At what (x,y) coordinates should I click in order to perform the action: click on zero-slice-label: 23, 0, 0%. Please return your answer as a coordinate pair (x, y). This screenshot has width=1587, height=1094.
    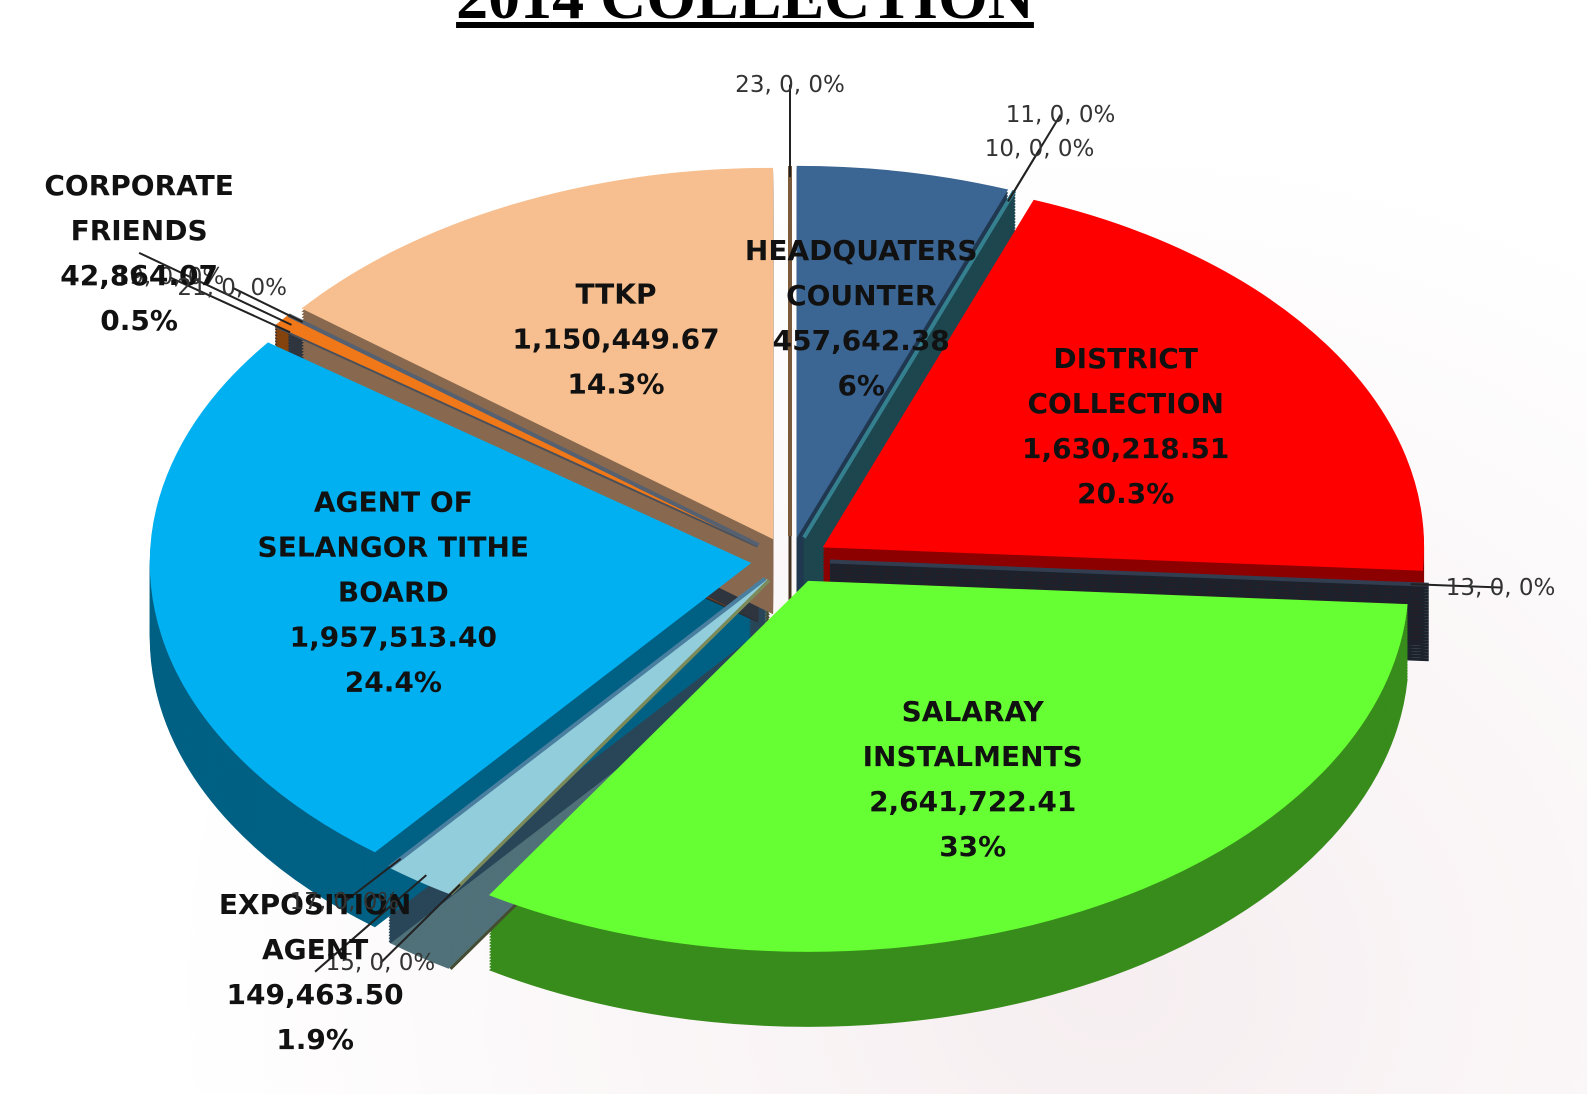
    Looking at the image, I should click on (790, 84).